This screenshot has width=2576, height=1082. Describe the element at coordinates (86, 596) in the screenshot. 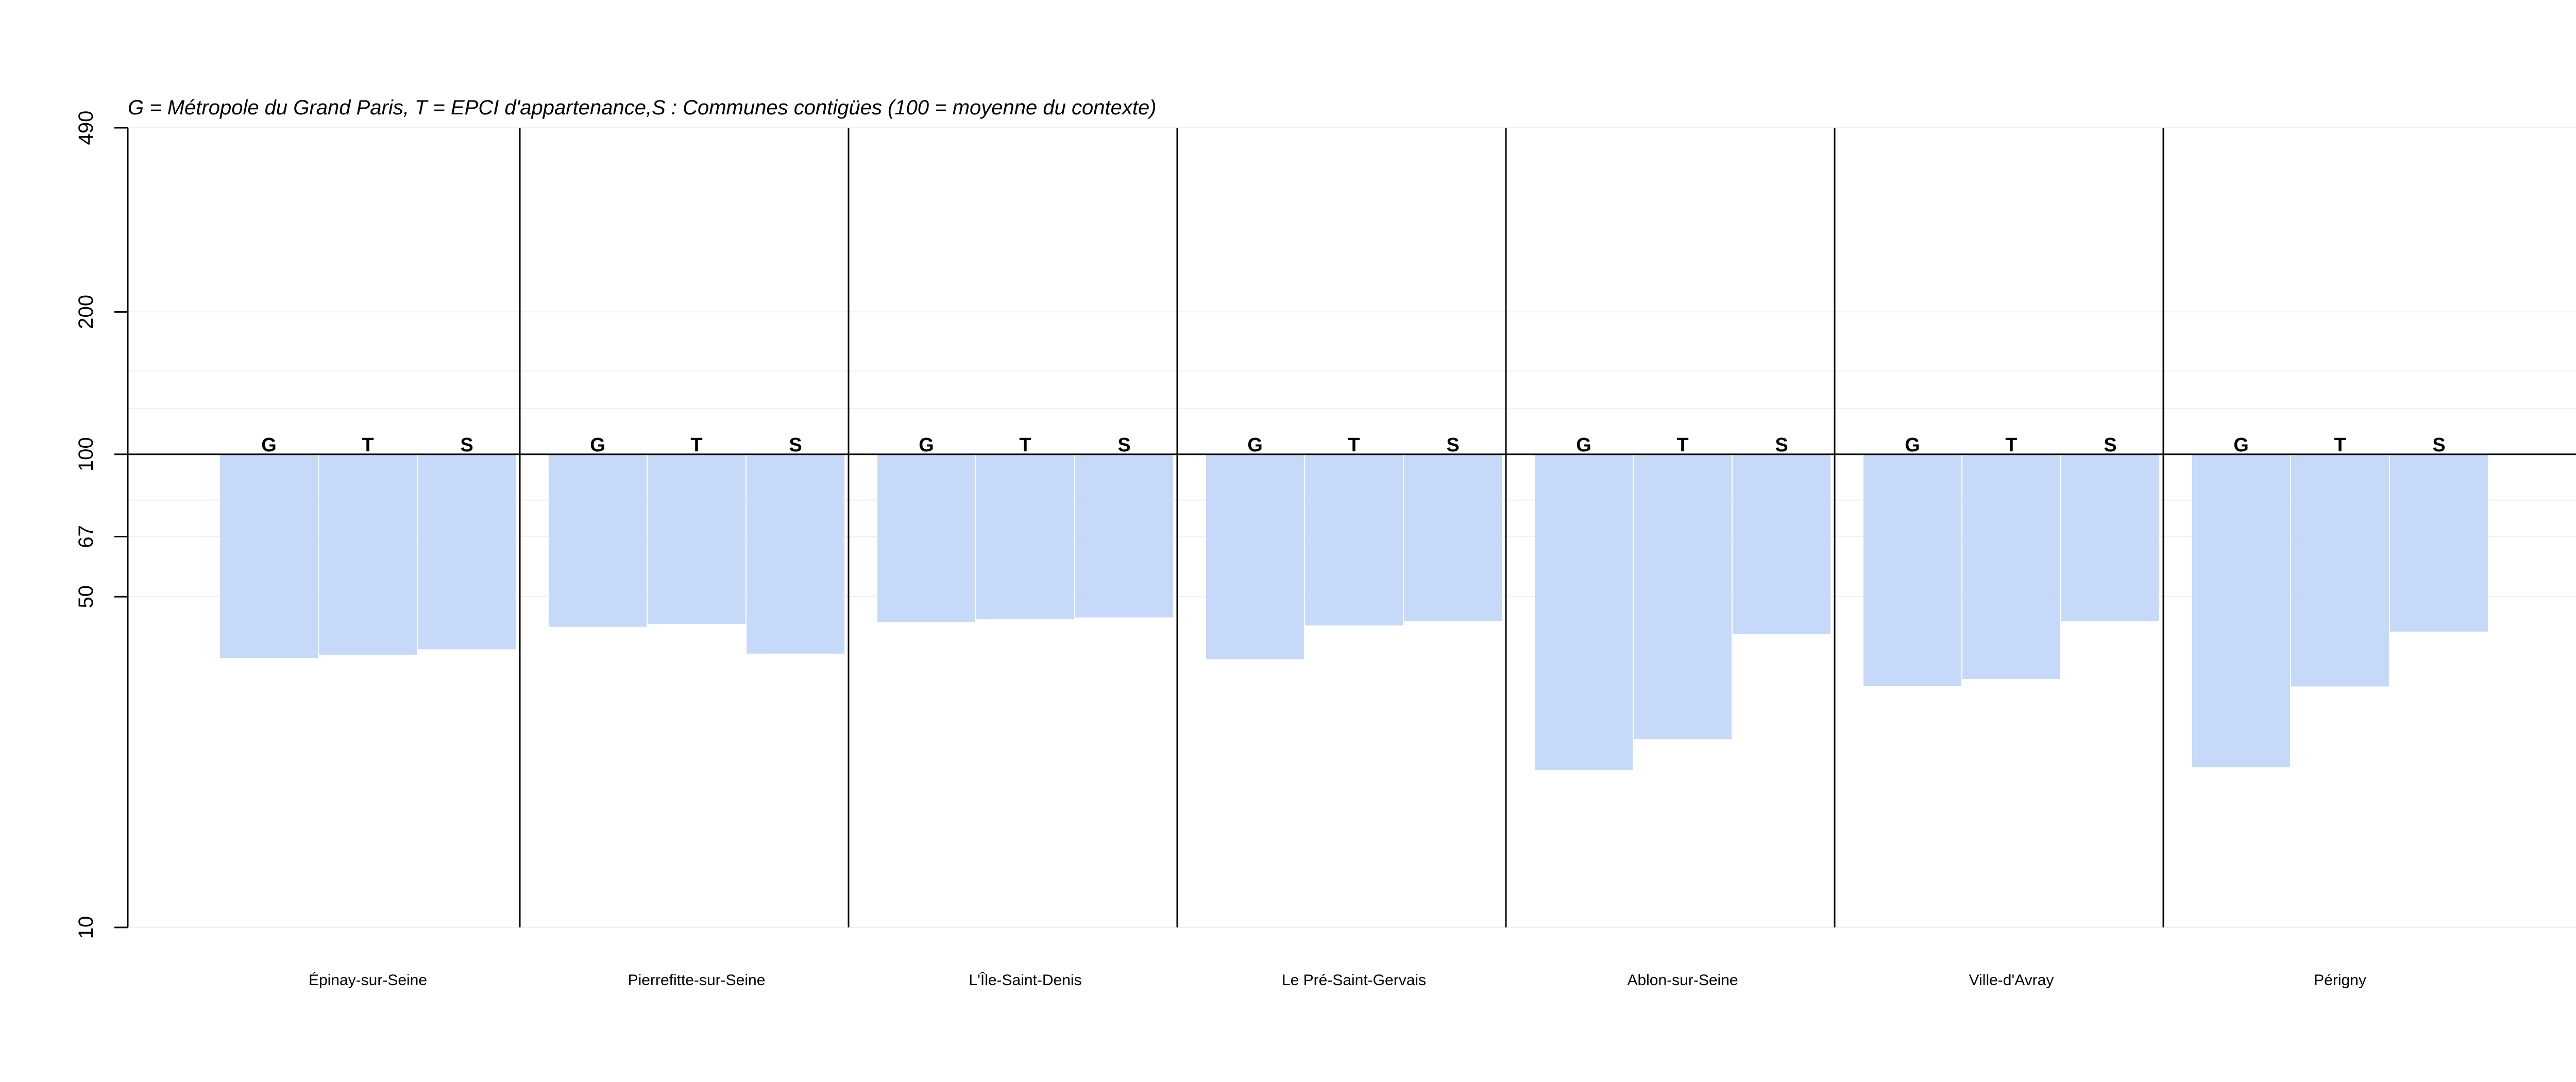

I see `y-tick-label-1: 50` at that location.